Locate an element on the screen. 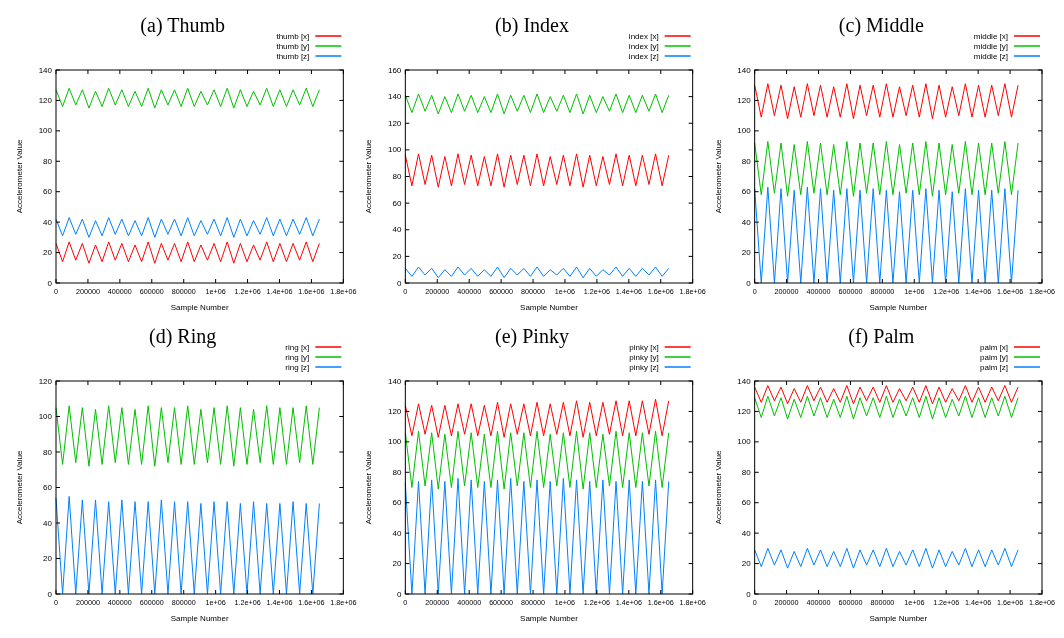 Image resolution: width=1064 pixels, height=638 pixels. chart-title: (e) Pinky is located at coordinates (532, 336).